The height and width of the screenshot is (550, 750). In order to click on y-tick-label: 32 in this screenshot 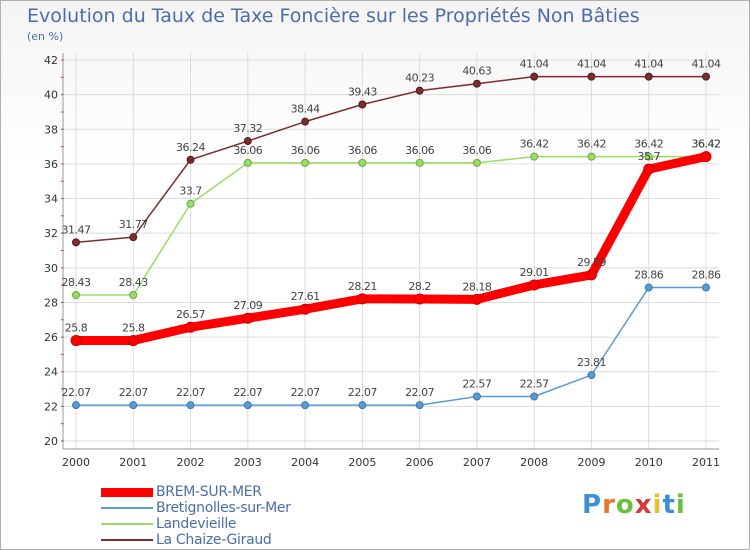, I will do `click(51, 233)`.